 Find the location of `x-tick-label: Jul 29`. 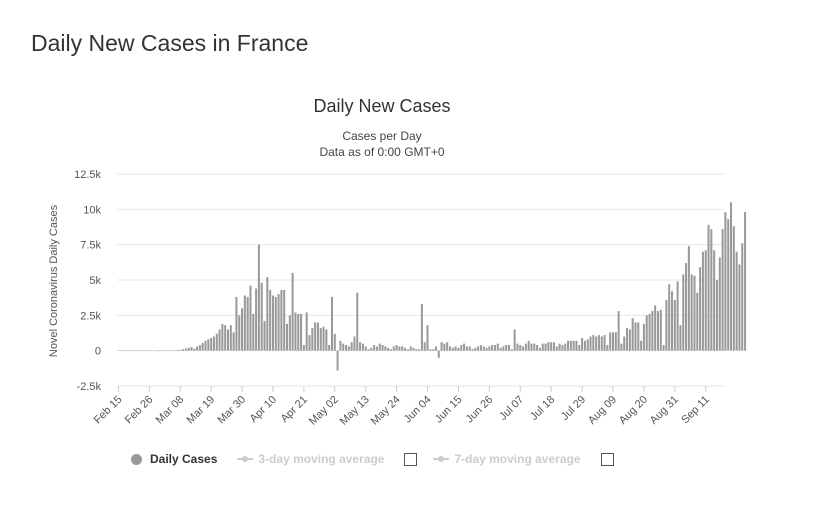

x-tick-label: Jul 29 is located at coordinates (573, 408).